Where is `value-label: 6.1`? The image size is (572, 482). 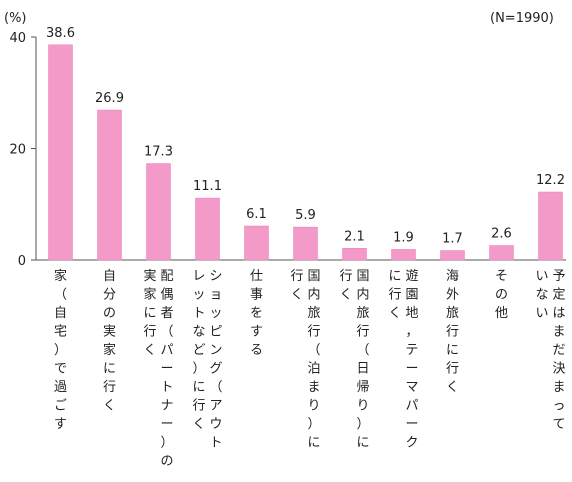
value-label: 6.1 is located at coordinates (256, 214).